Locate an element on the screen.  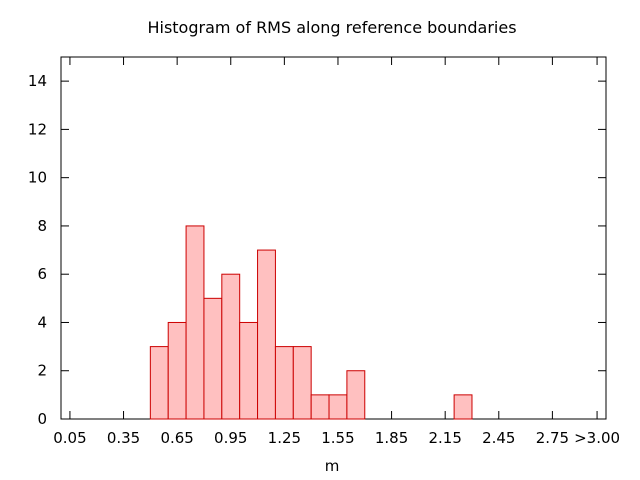
x-tick-label: 2.15 is located at coordinates (444, 438).